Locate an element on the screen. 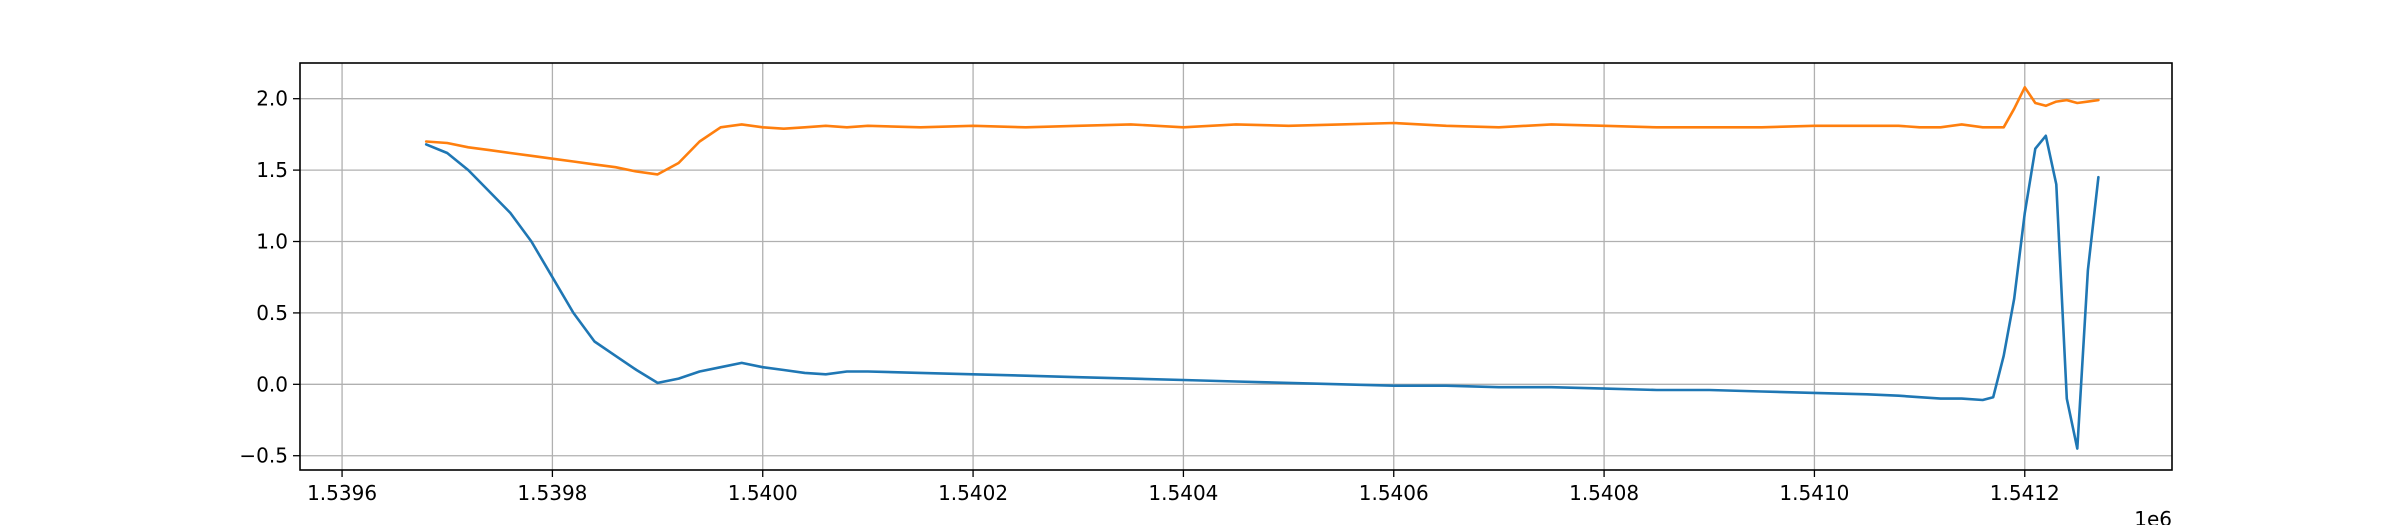 This screenshot has height=525, width=2400. y-tick-label: 0.5 is located at coordinates (272, 313).